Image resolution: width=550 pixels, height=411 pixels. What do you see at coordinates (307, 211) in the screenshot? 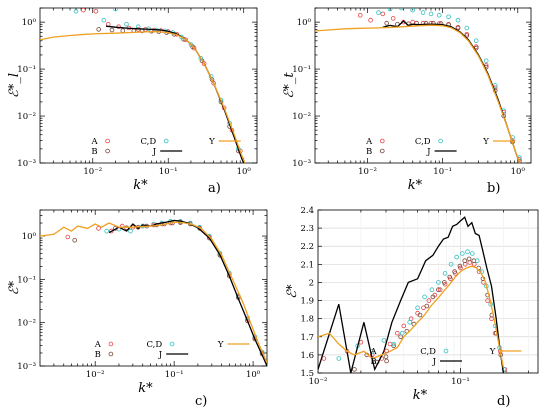
I see `y-tick-label: 2.4` at bounding box center [307, 211].